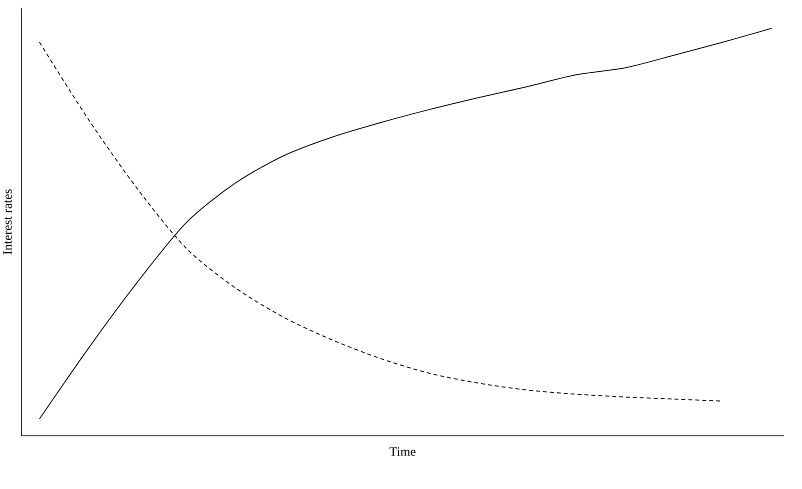  I want to click on x-axis-title: Time, so click(403, 451).